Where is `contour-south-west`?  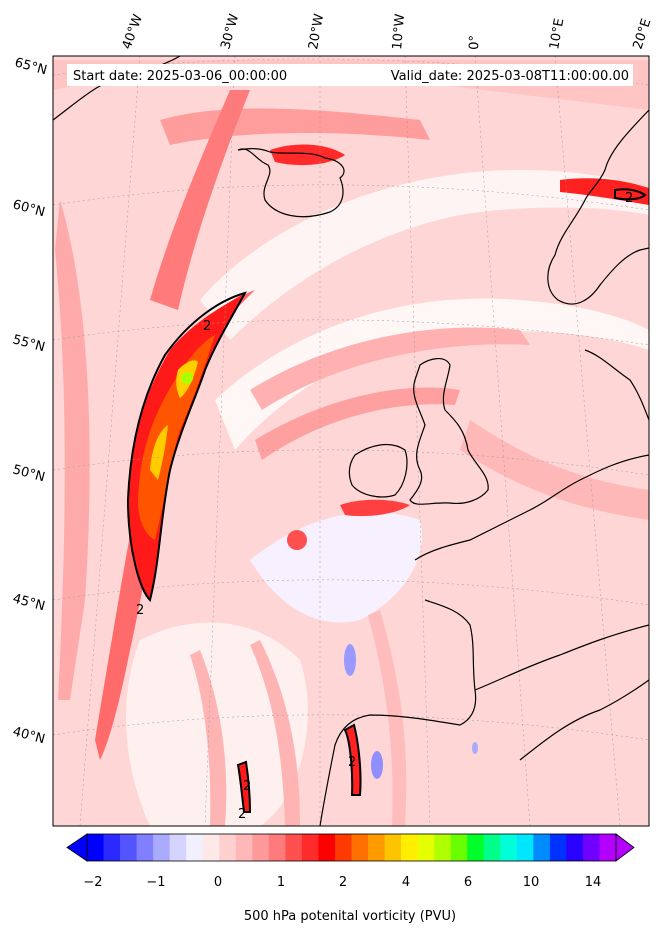 contour-south-west is located at coordinates (244, 786).